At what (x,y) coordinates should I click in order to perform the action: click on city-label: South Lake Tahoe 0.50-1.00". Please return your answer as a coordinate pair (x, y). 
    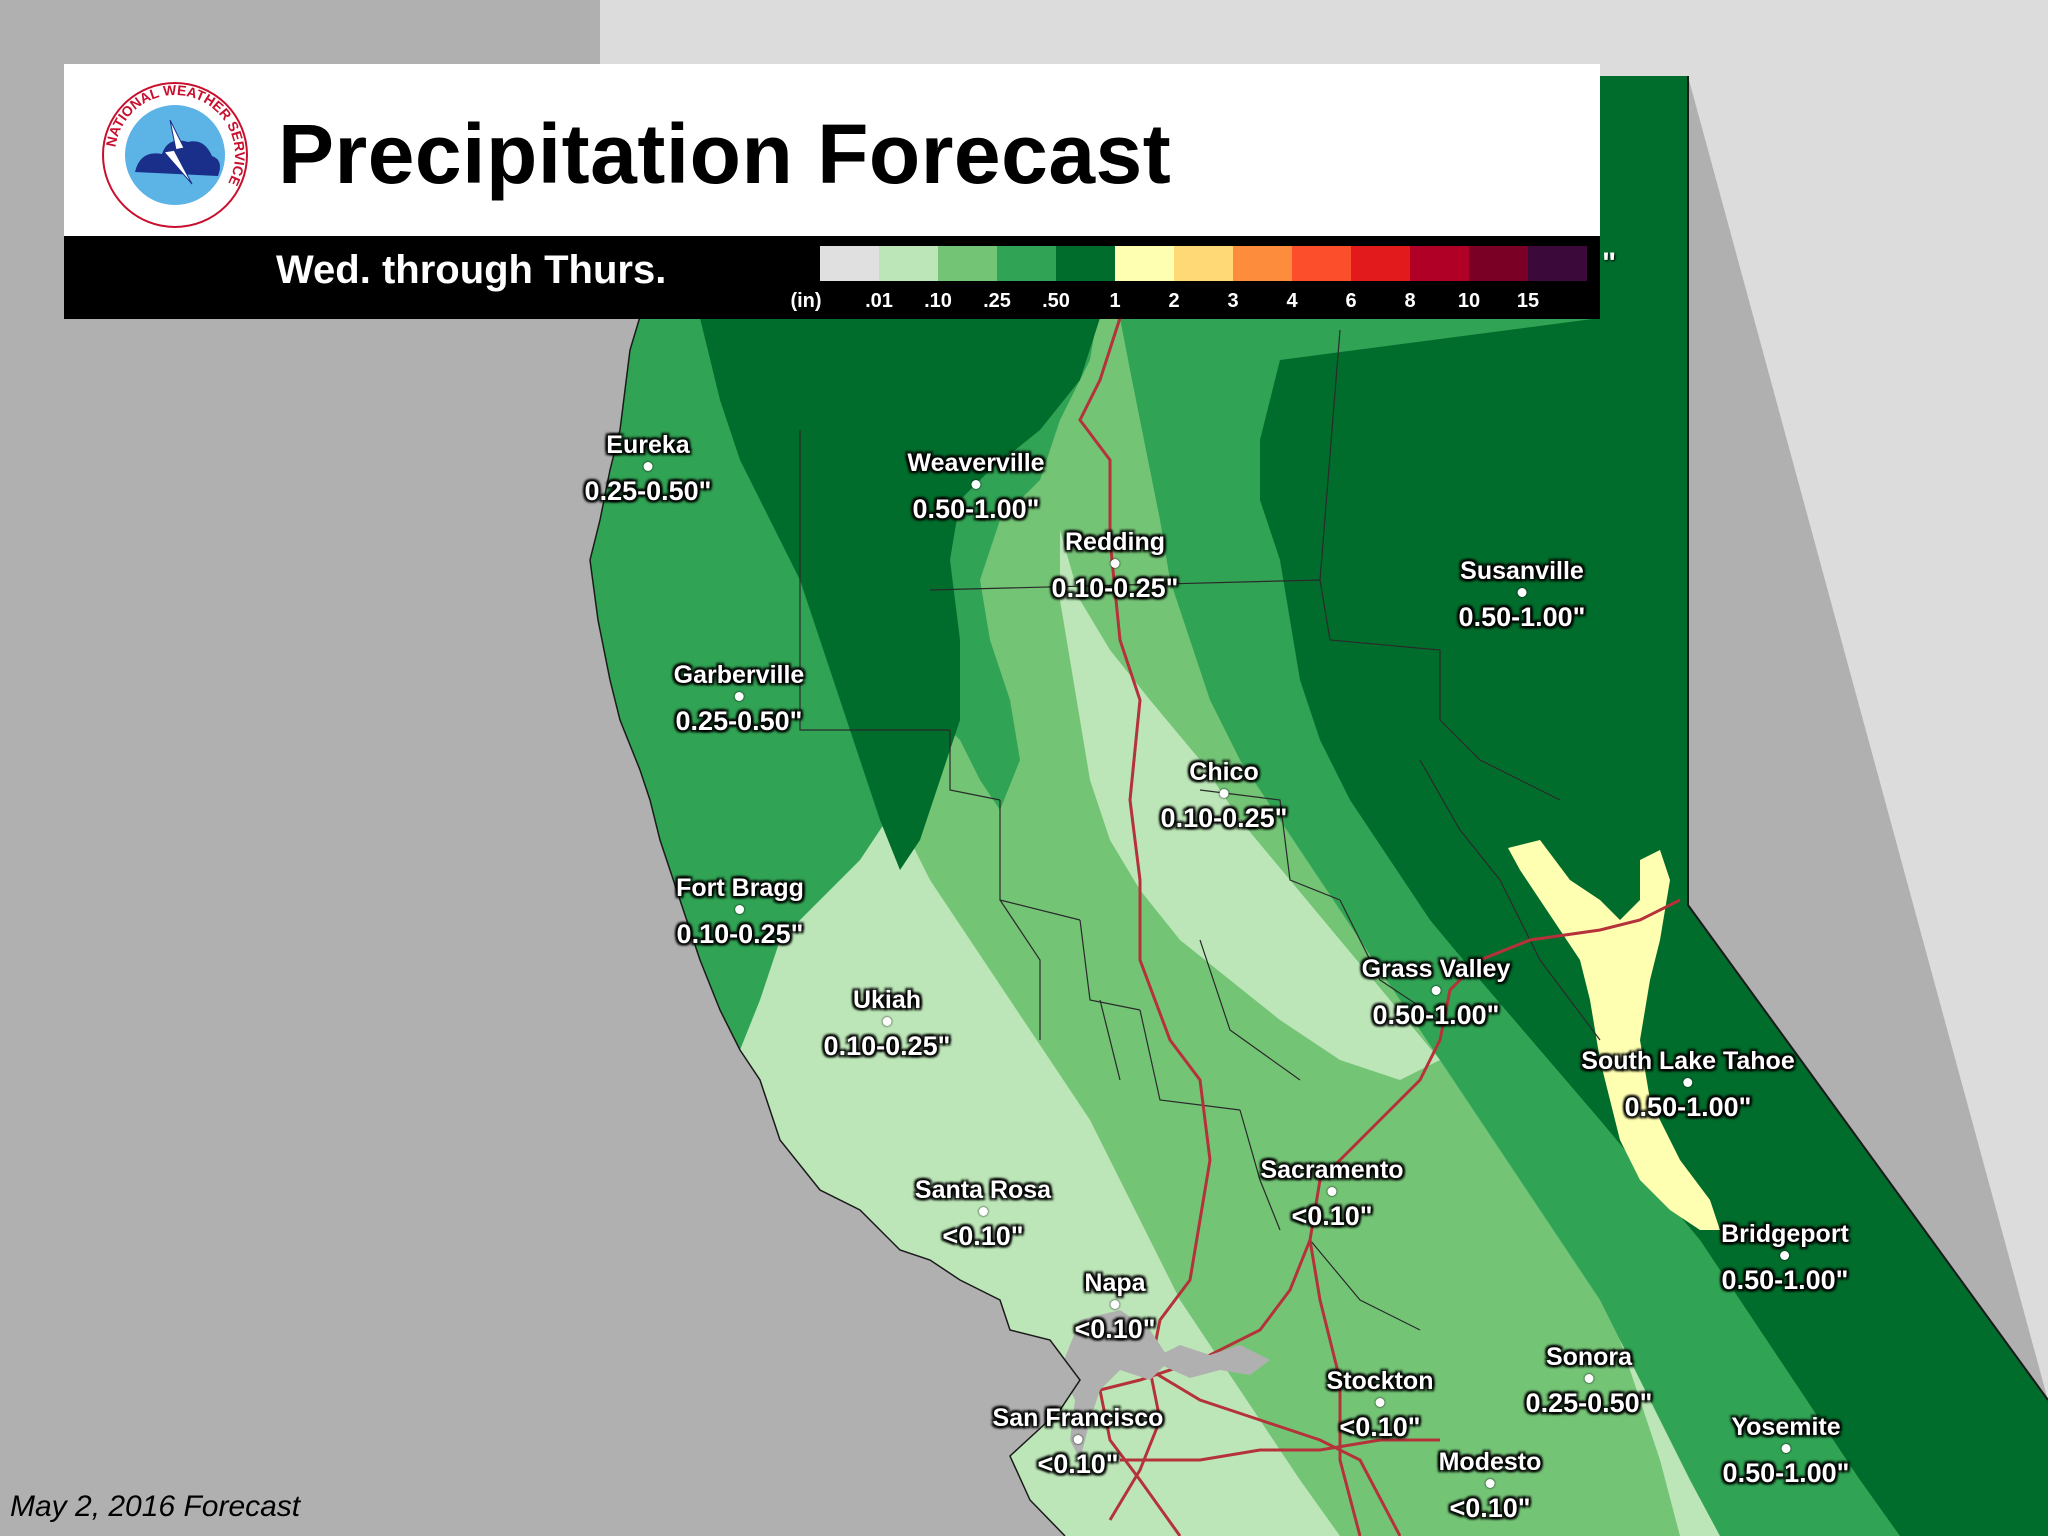
    Looking at the image, I should click on (1687, 1084).